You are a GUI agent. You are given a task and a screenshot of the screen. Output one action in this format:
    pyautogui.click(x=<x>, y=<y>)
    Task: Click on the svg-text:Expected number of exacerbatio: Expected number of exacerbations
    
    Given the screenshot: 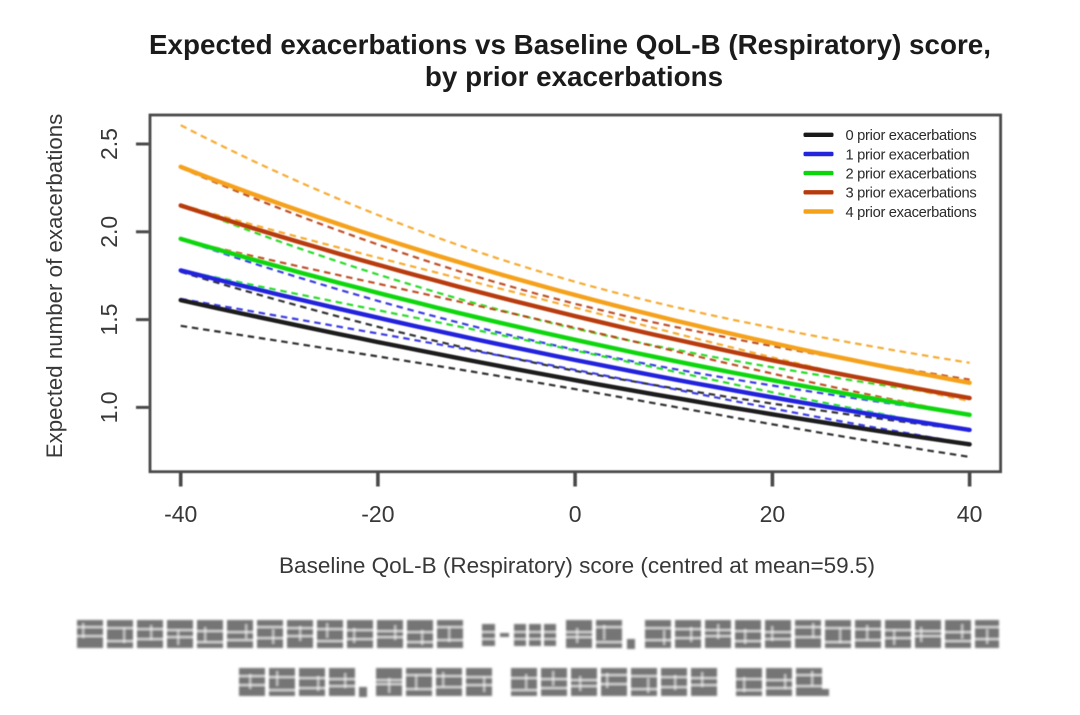 What is the action you would take?
    pyautogui.click(x=54, y=286)
    